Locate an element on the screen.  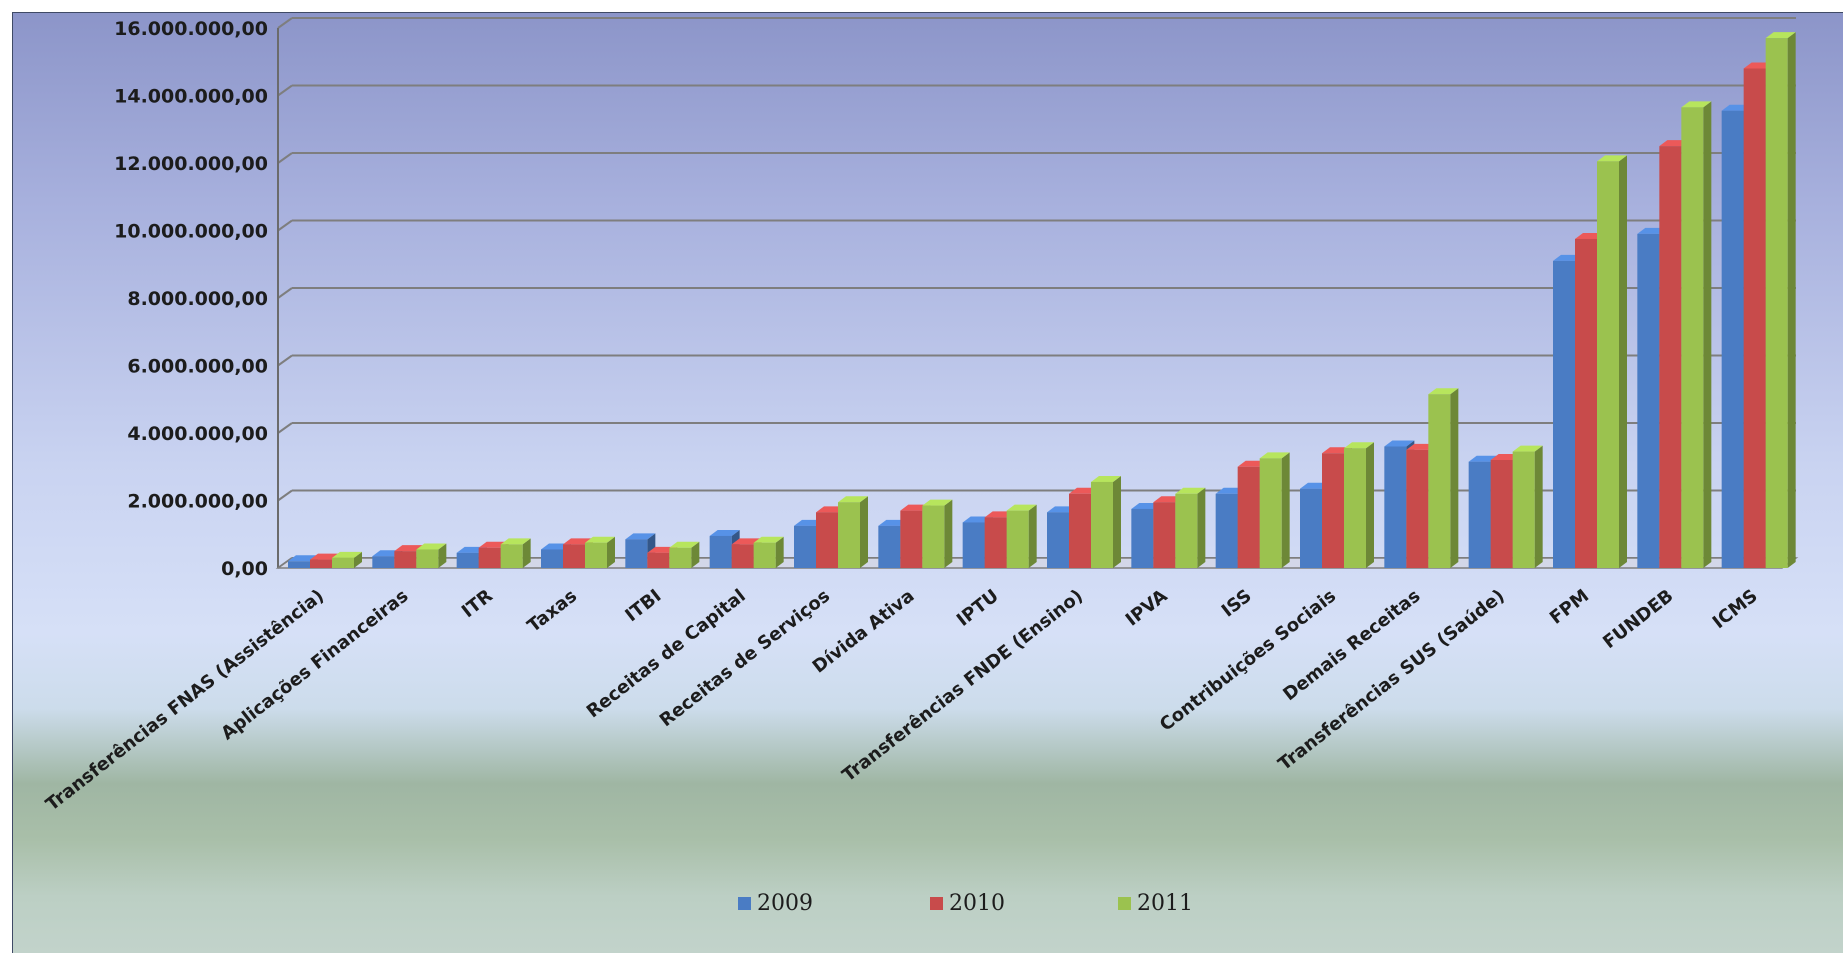
legend-label: 2009 is located at coordinates (785, 903).